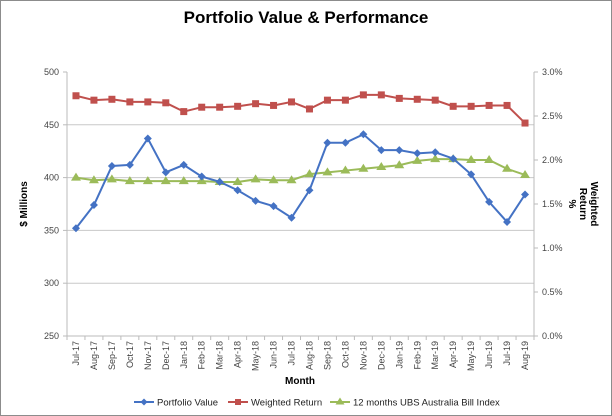 Image resolution: width=612 pixels, height=416 pixels. I want to click on left-axis-ticks: 500 450 400 350 300 250, so click(51, 204).